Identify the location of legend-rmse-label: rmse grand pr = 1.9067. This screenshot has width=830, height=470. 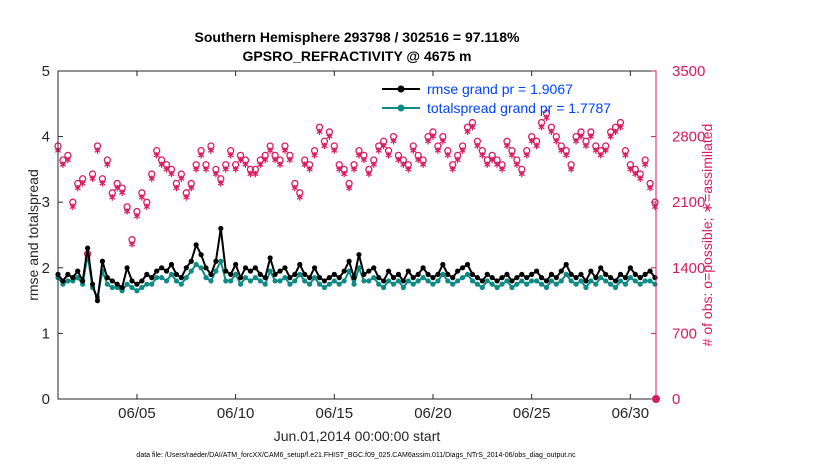
(500, 89).